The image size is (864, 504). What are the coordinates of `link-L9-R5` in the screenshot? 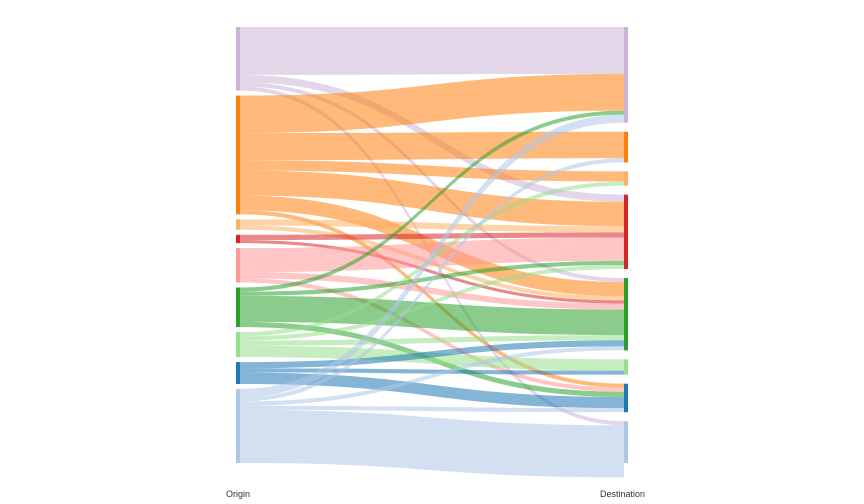 It's located at (432, 376).